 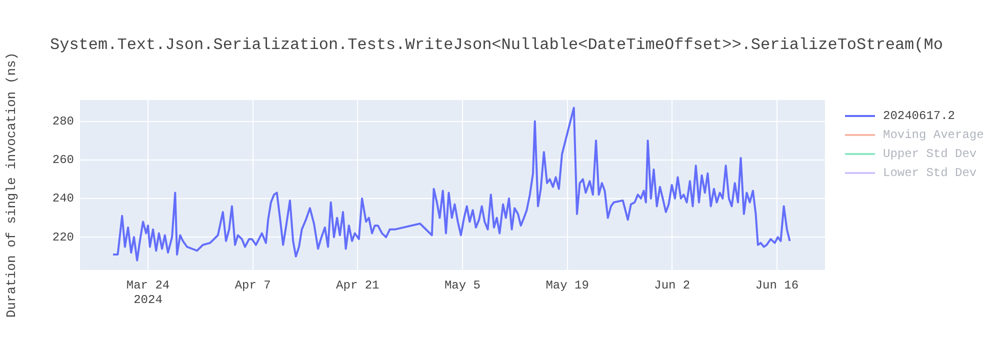 I want to click on legend-label: Lower Std Dev, so click(x=930, y=173).